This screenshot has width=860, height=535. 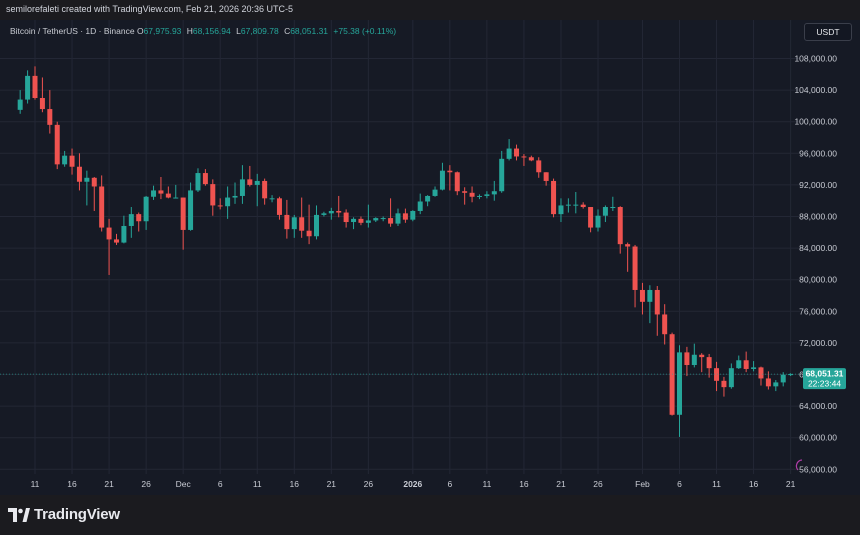 What do you see at coordinates (642, 484) in the screenshot?
I see `x-tick-label: Feb` at bounding box center [642, 484].